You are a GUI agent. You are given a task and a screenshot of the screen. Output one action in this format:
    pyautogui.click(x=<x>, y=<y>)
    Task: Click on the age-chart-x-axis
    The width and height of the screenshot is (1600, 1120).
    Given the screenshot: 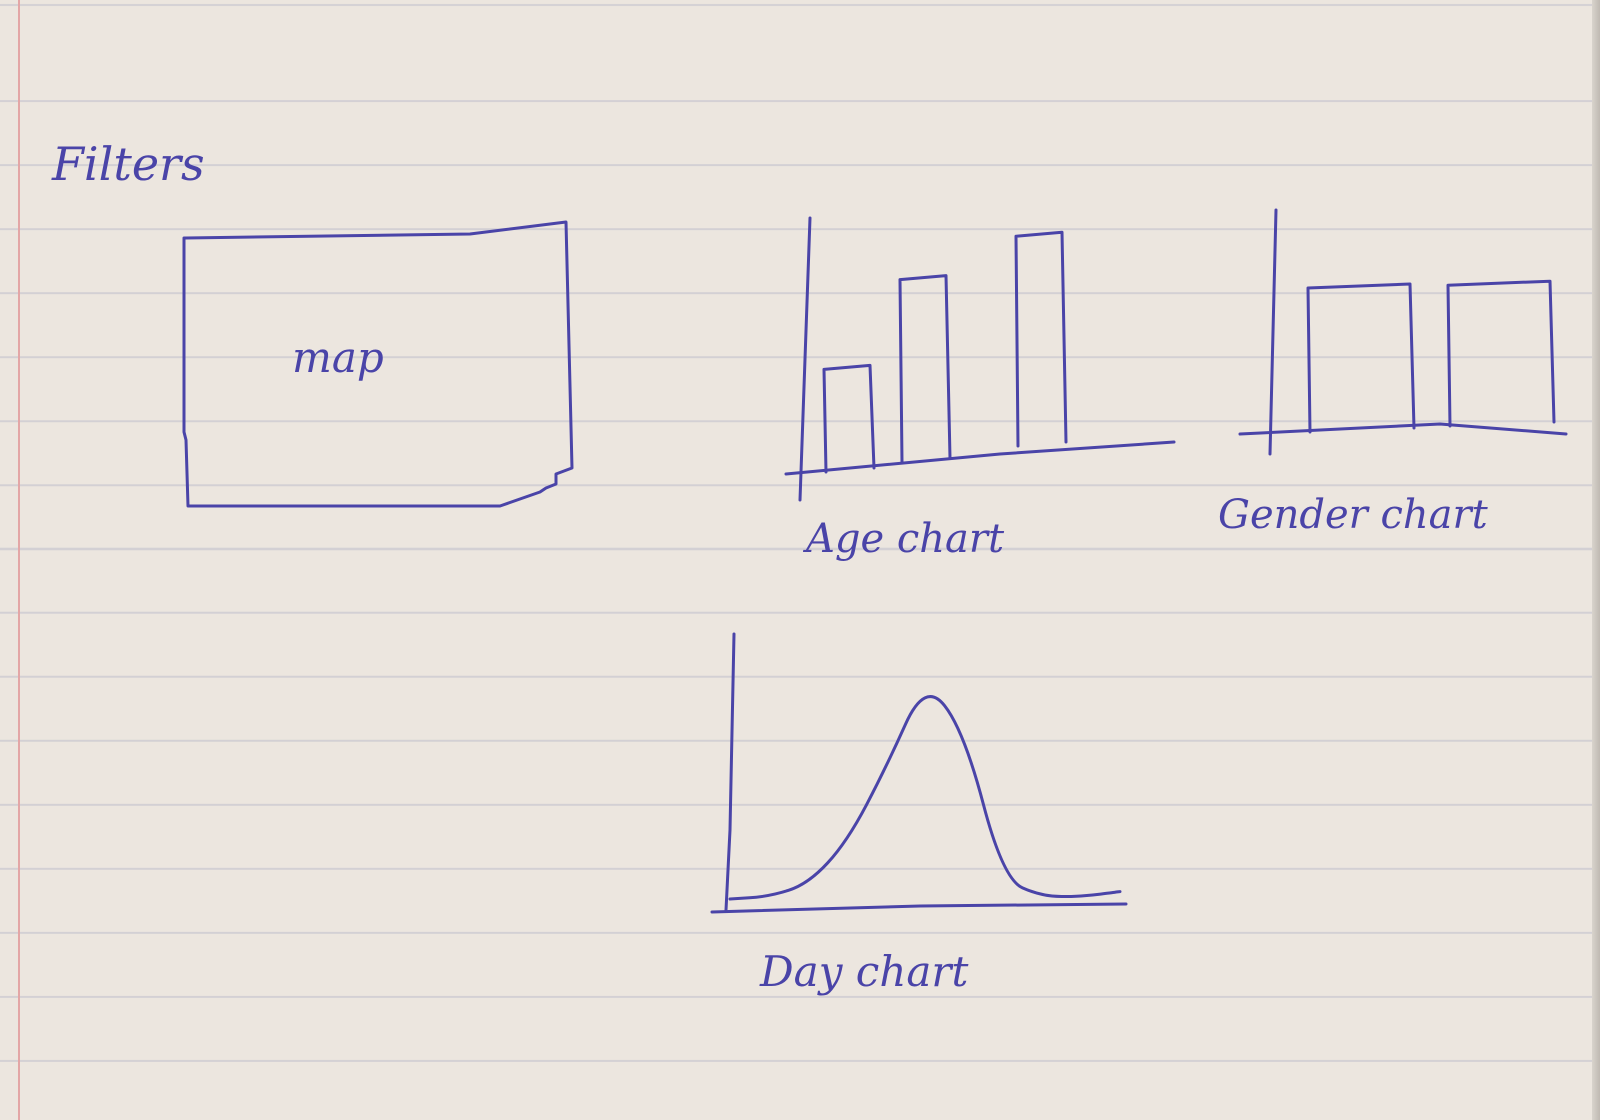 What is the action you would take?
    pyautogui.click(x=980, y=458)
    